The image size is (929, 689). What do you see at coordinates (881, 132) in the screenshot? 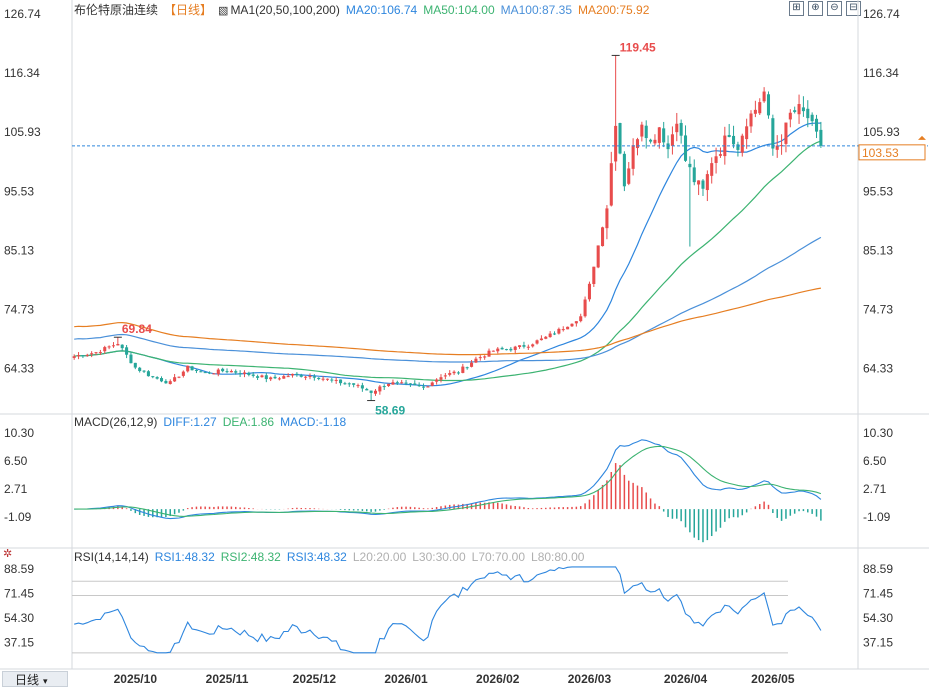
I see `price-tick-right: 105.93` at bounding box center [881, 132].